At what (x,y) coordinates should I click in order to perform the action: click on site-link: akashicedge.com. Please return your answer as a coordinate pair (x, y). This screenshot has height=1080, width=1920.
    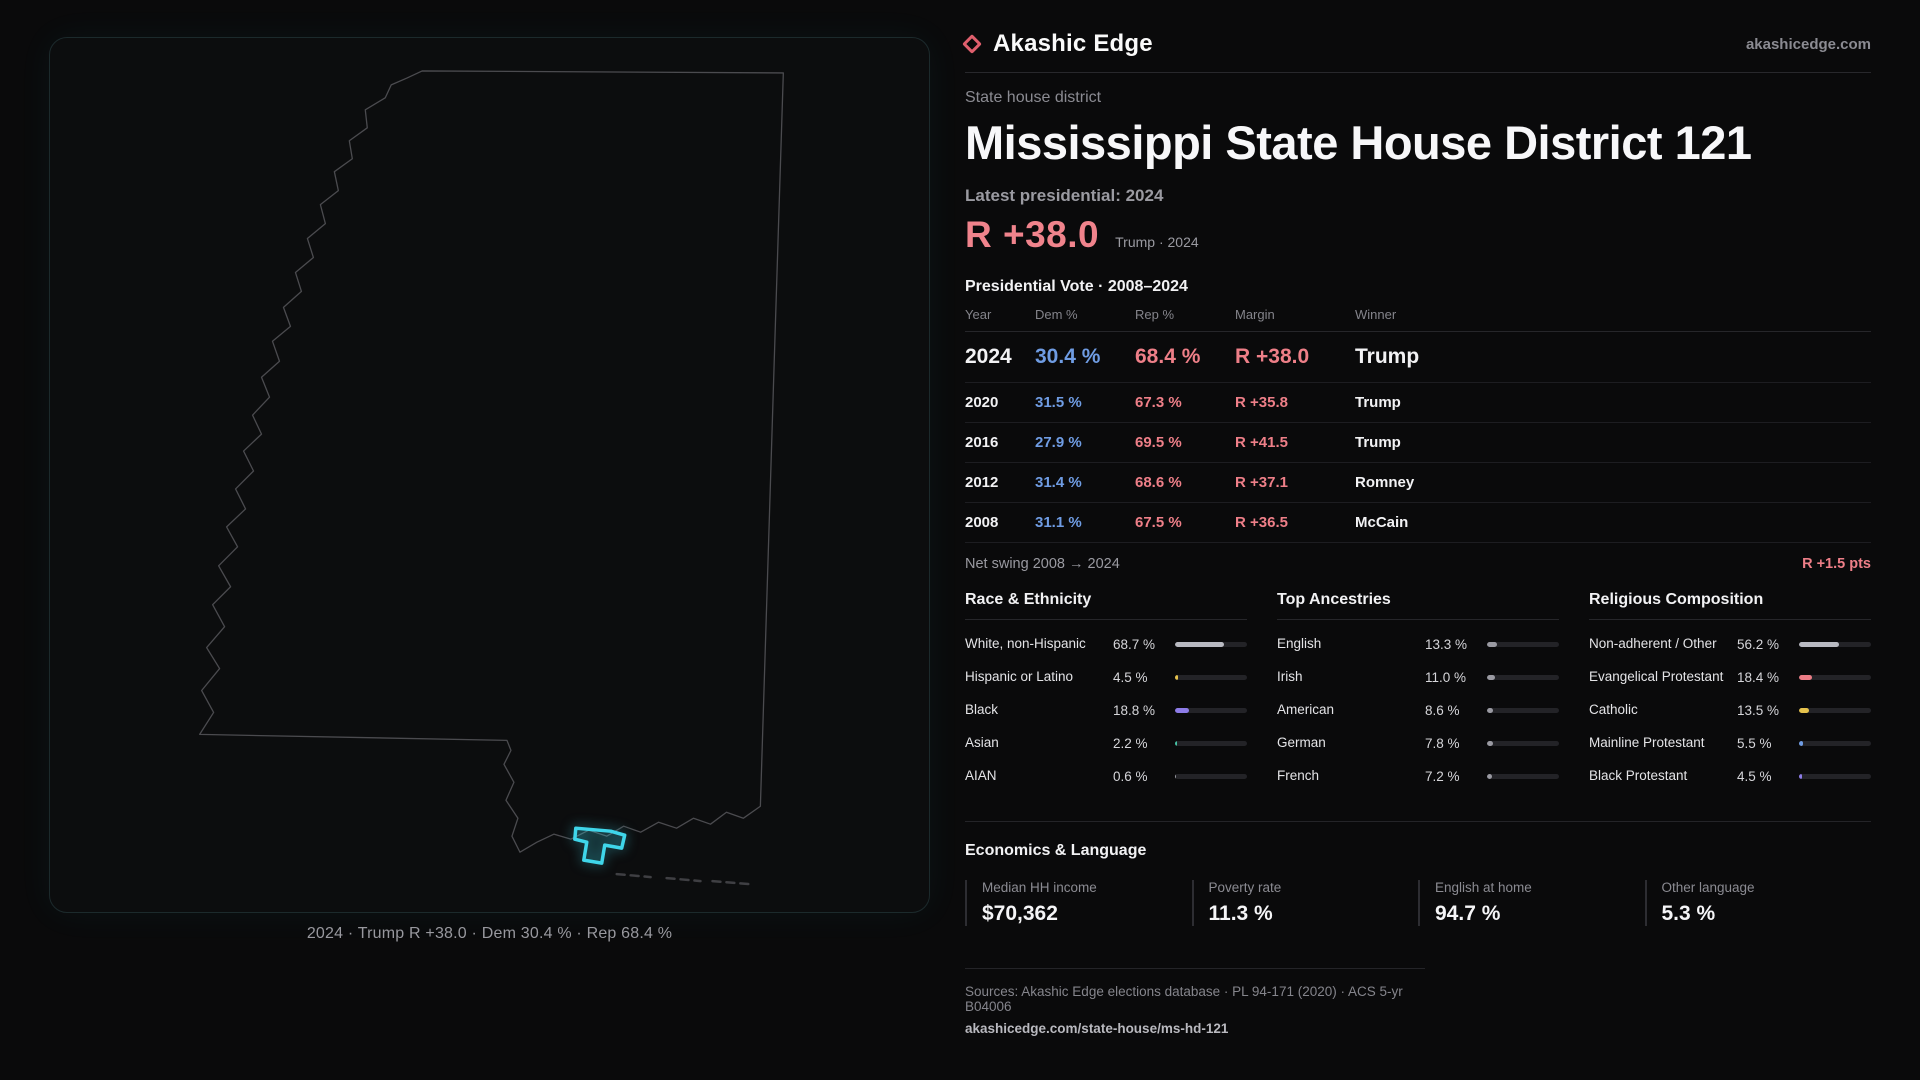
    Looking at the image, I should click on (1808, 44).